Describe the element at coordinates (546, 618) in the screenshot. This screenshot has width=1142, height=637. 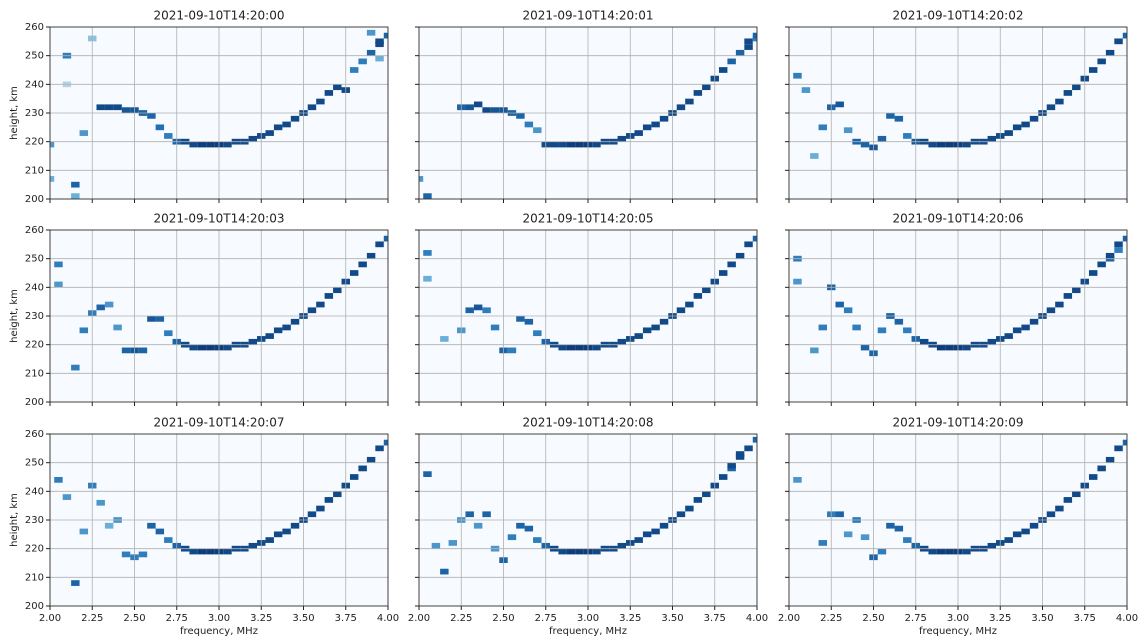
I see `x-tick-label: 2.75` at that location.